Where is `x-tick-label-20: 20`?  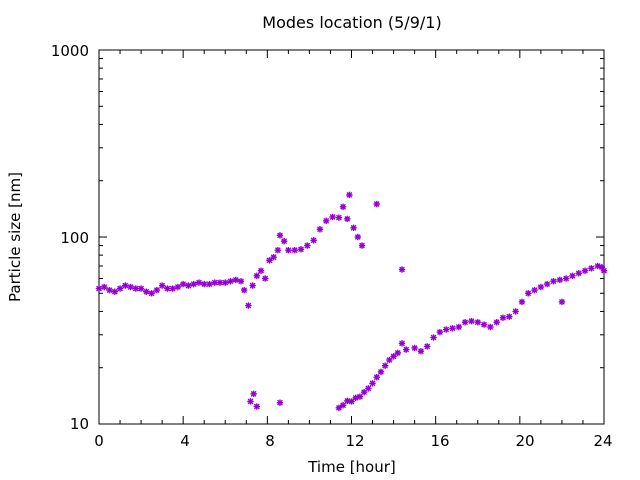 x-tick-label-20: 20 is located at coordinates (524, 441).